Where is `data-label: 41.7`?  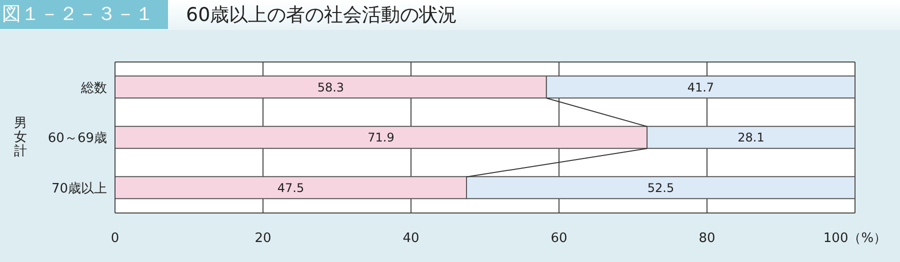
data-label: 41.7 is located at coordinates (700, 87).